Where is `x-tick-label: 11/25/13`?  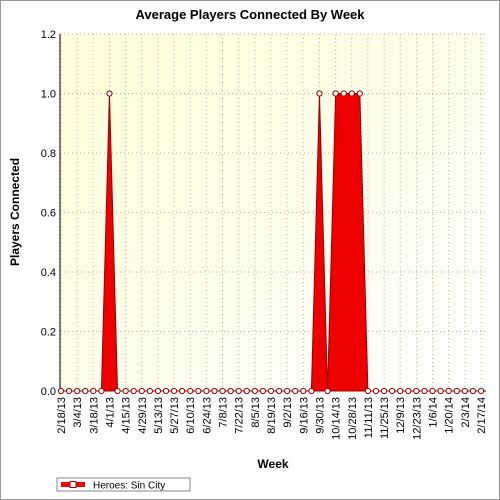
x-tick-label: 11/25/13 is located at coordinates (385, 418).